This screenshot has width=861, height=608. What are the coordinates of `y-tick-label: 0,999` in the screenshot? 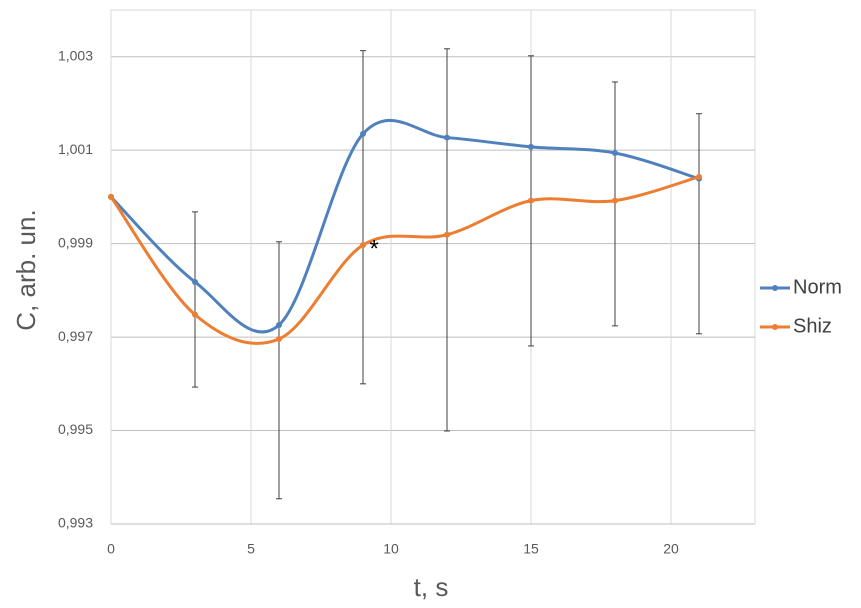 It's located at (75, 242).